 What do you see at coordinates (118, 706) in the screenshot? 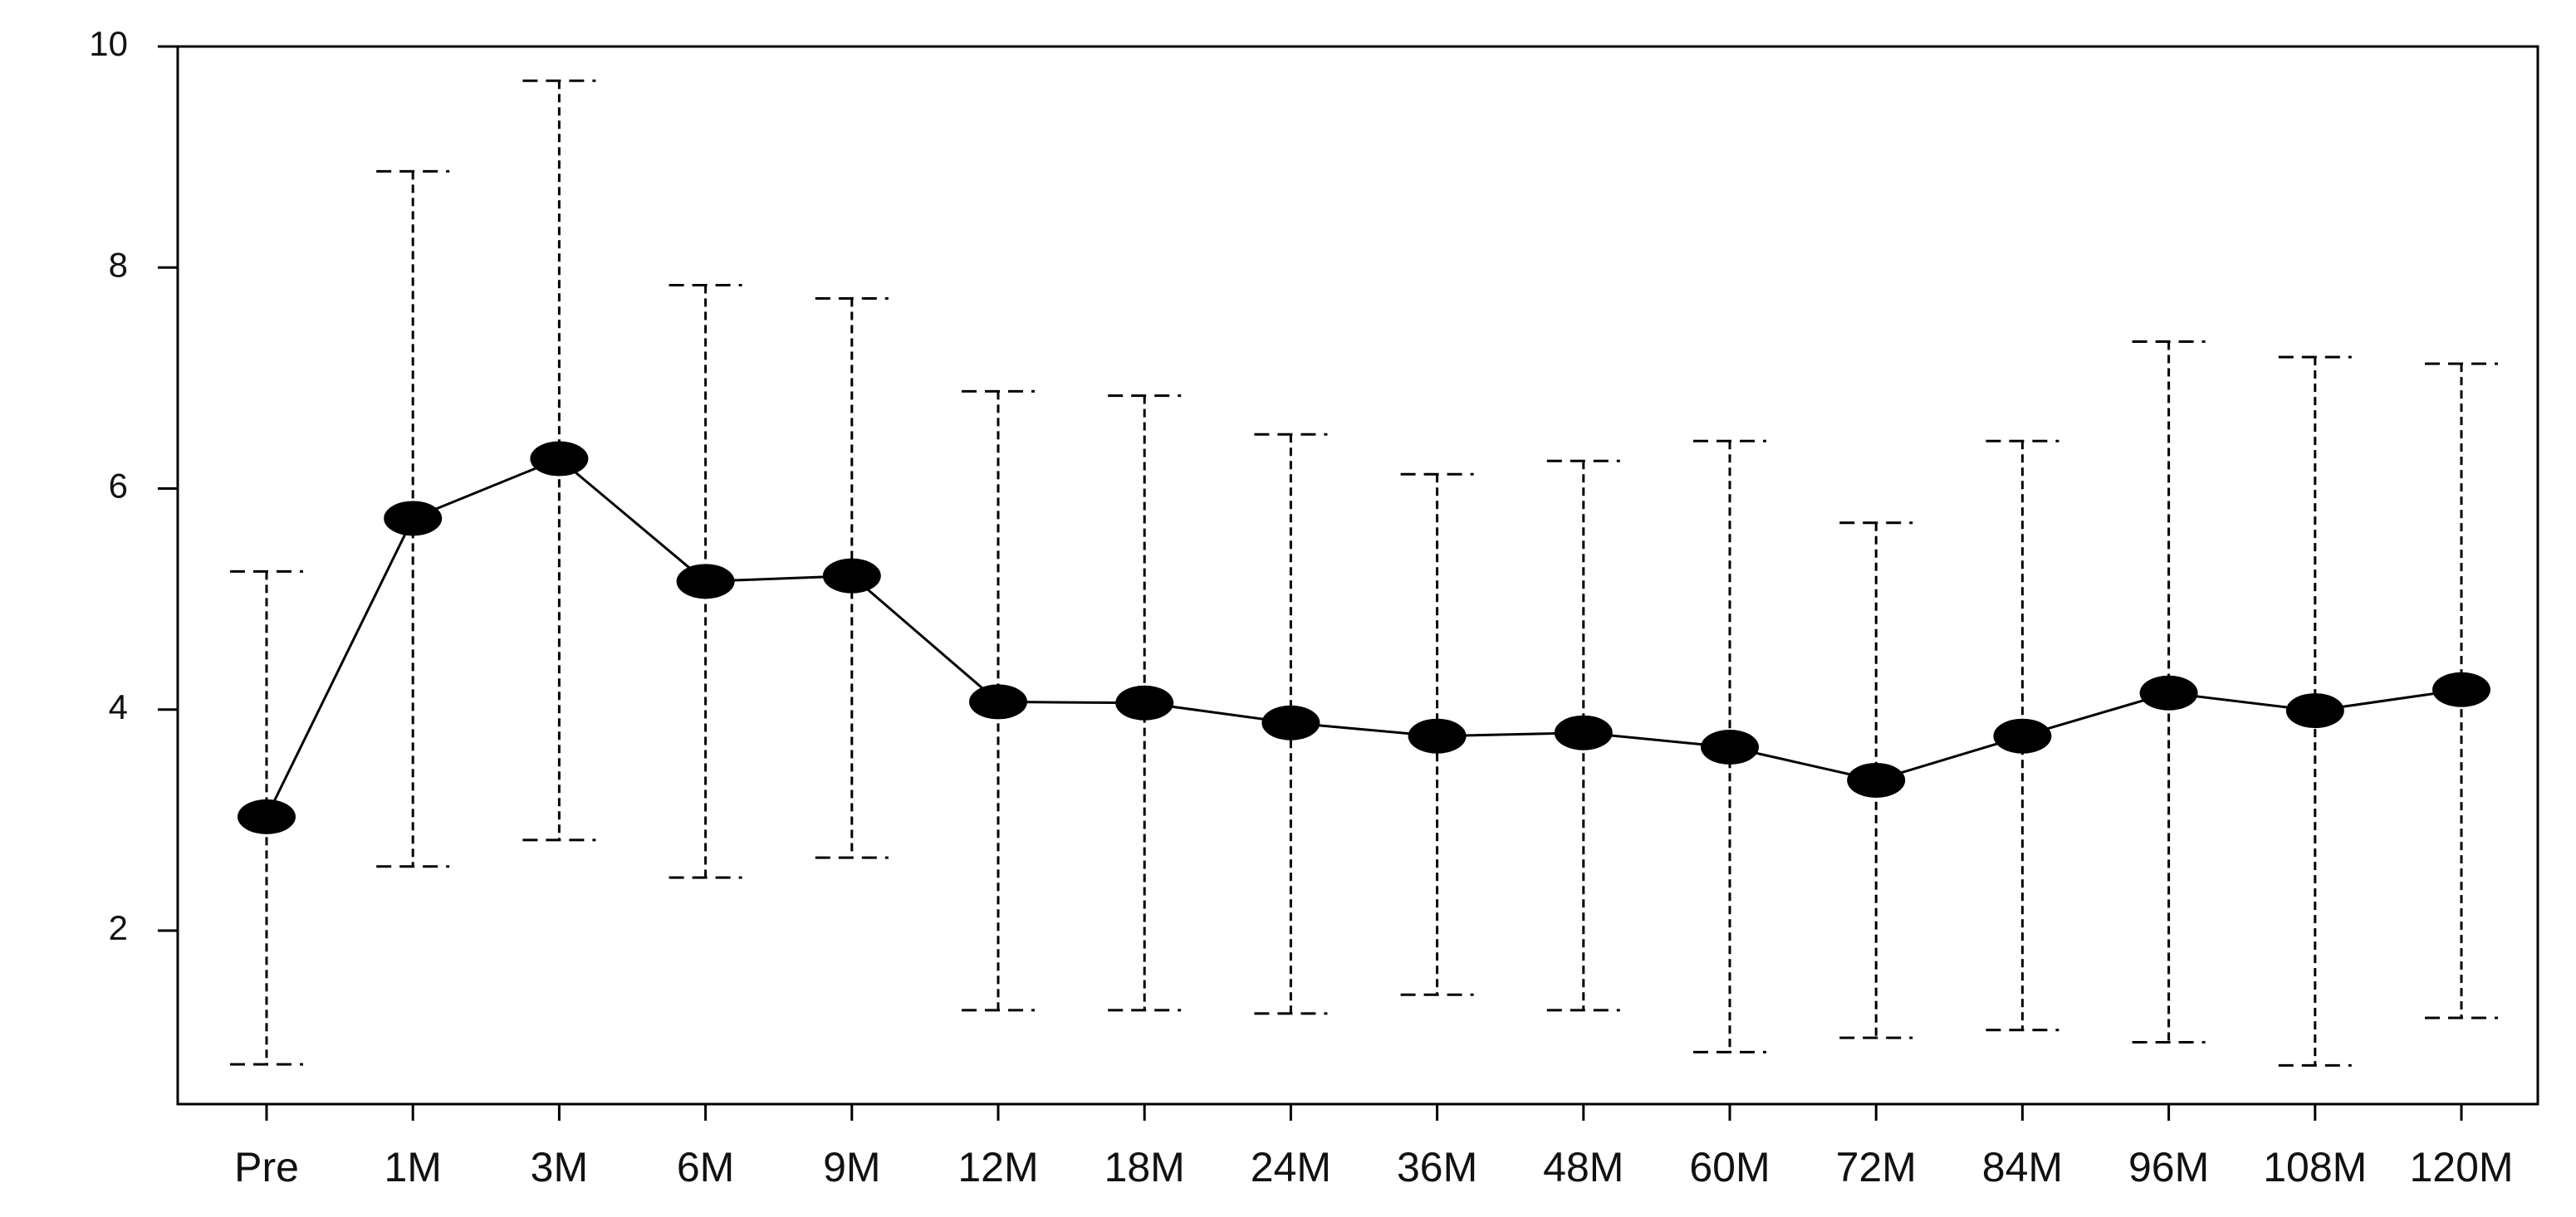
I see `y-tick-label: 4` at bounding box center [118, 706].